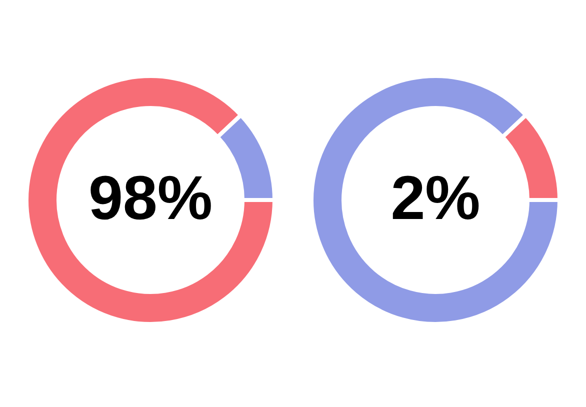  I want to click on text: 2%, so click(435, 198).